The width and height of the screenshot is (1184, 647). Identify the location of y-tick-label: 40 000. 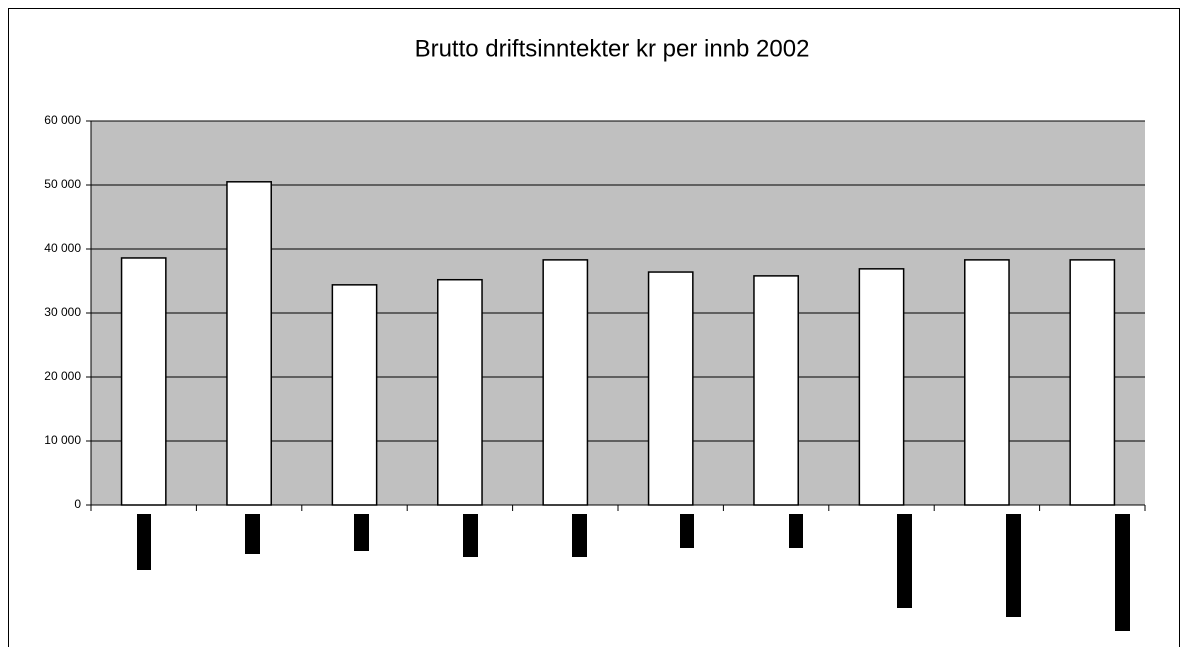
(62, 248).